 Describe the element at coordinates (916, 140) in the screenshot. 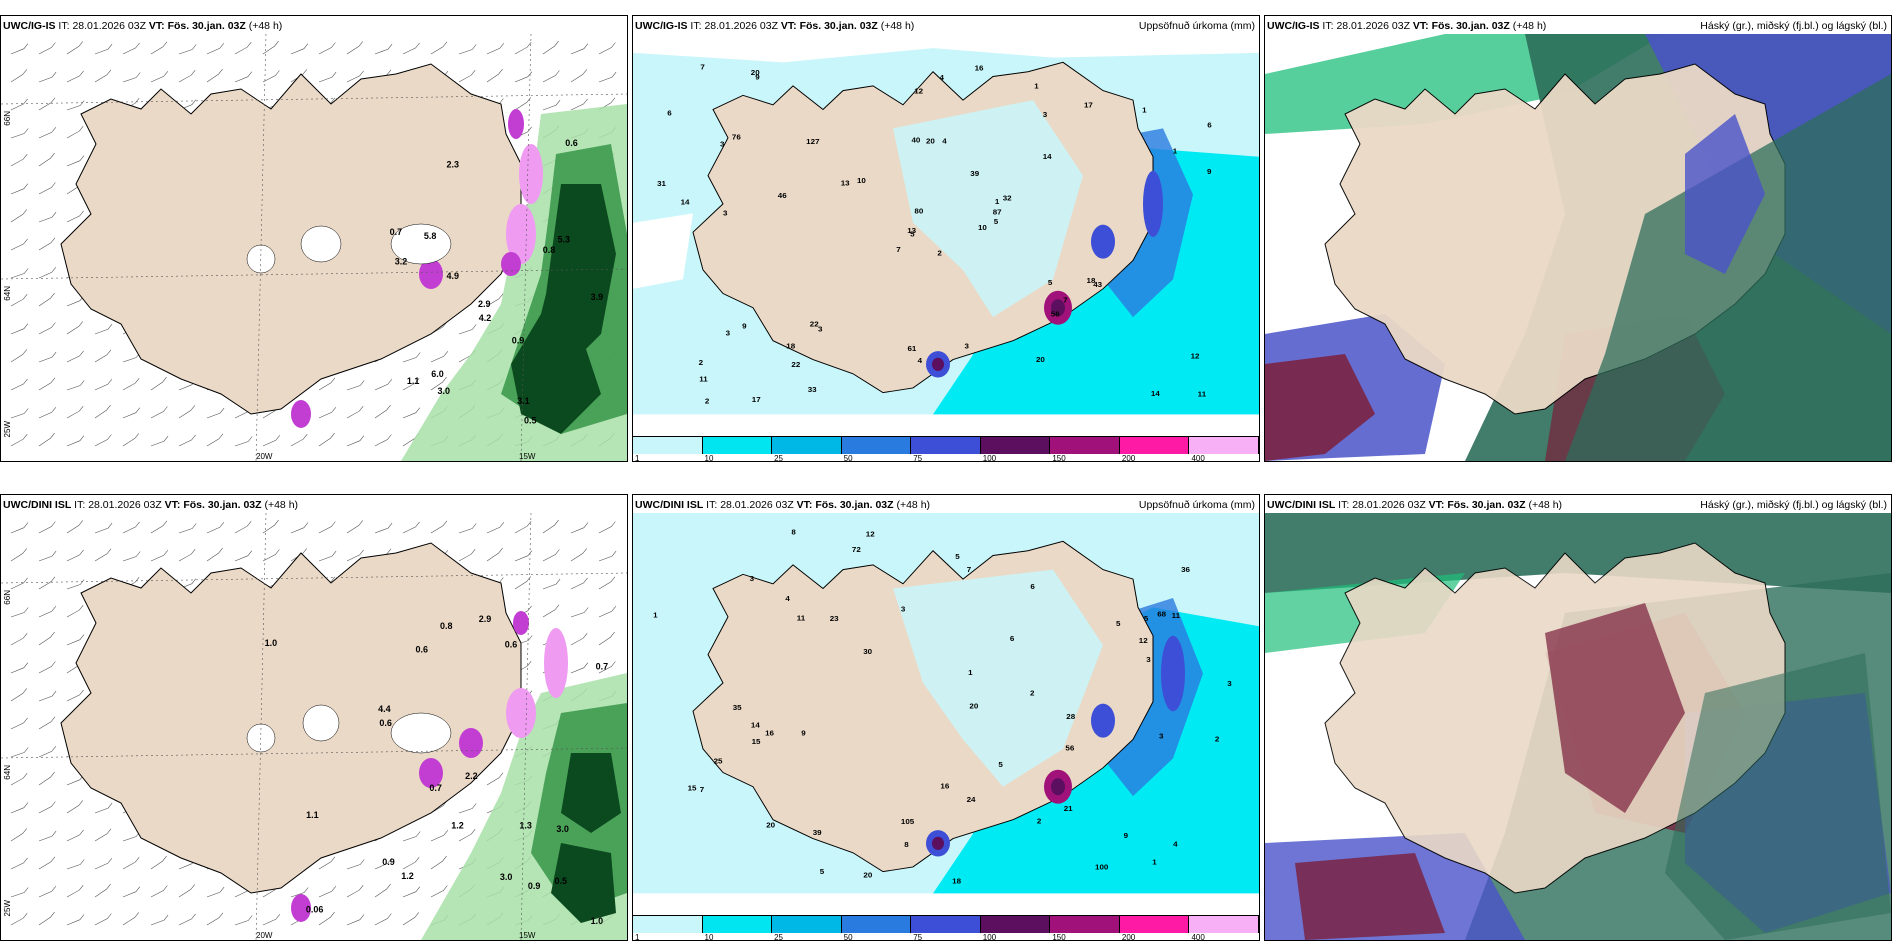

I see `value-label: 40` at that location.